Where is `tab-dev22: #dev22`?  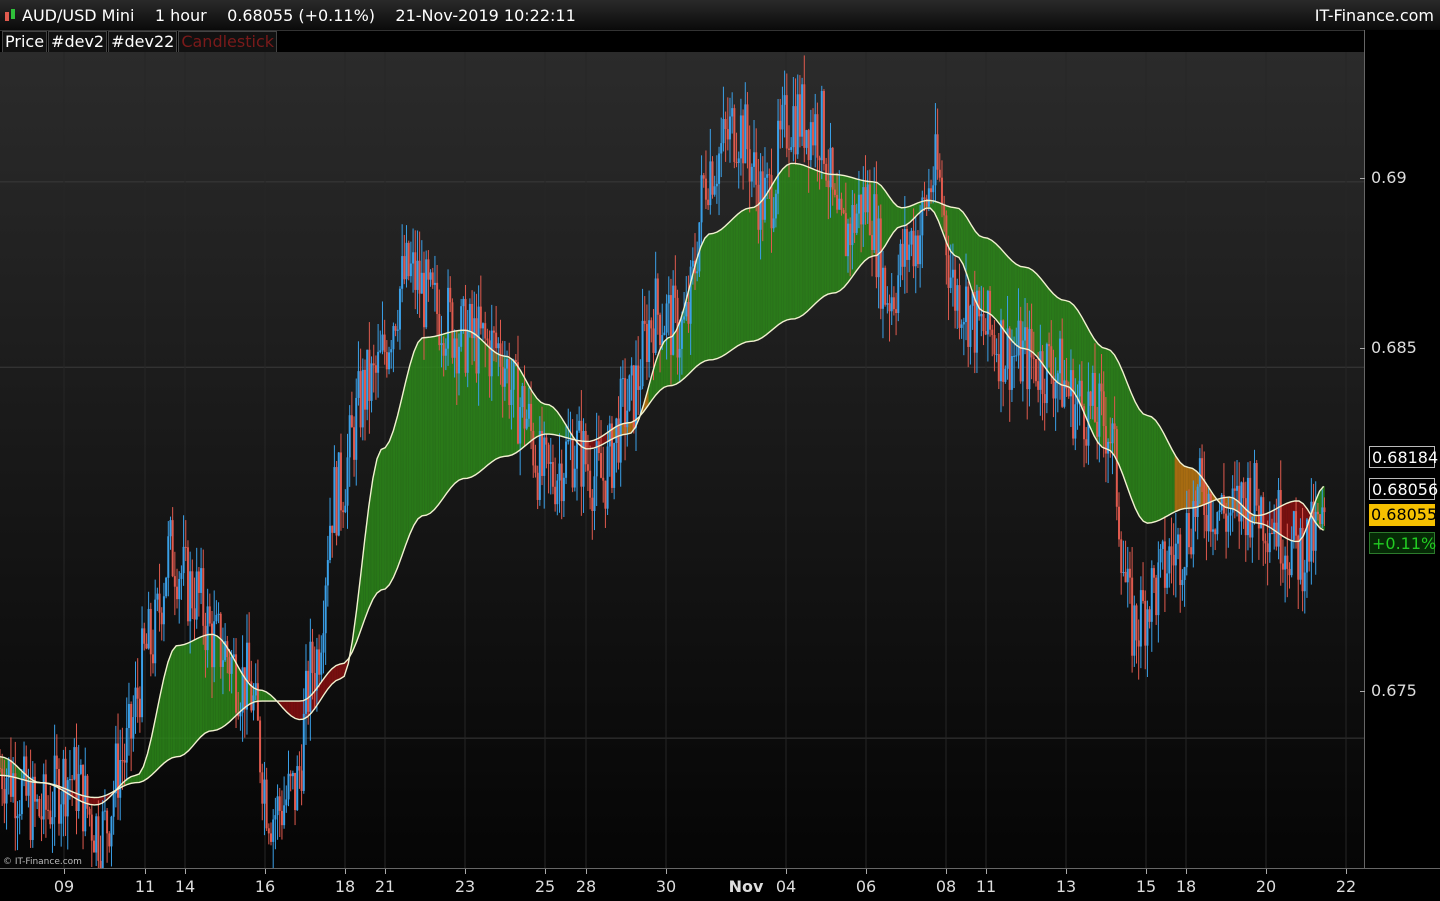 tab-dev22: #dev22 is located at coordinates (143, 42).